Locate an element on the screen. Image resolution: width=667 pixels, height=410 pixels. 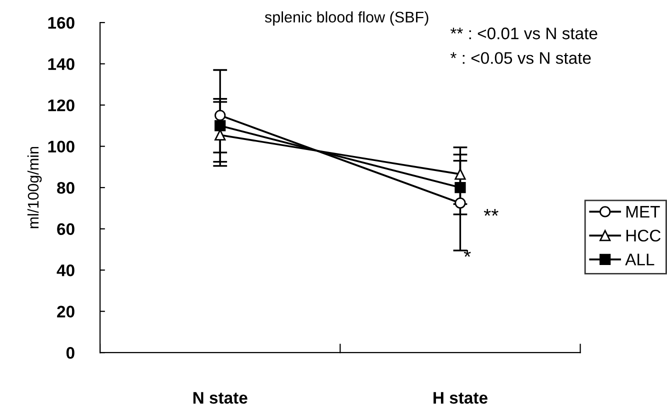
y-tick-label: 160 is located at coordinates (61, 22).